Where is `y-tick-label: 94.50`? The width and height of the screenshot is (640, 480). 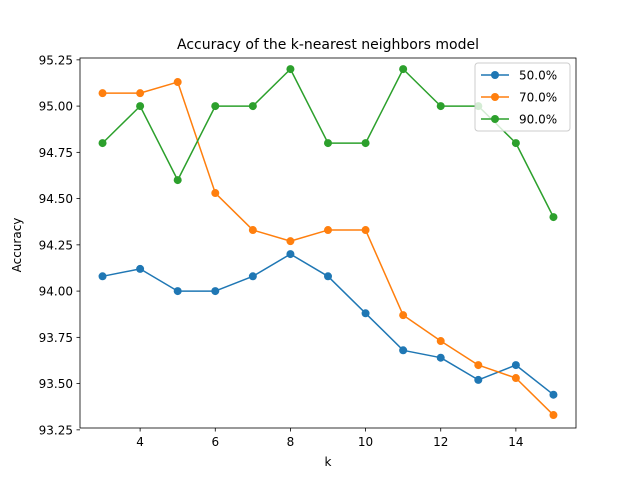 y-tick-label: 94.50 is located at coordinates (56, 199).